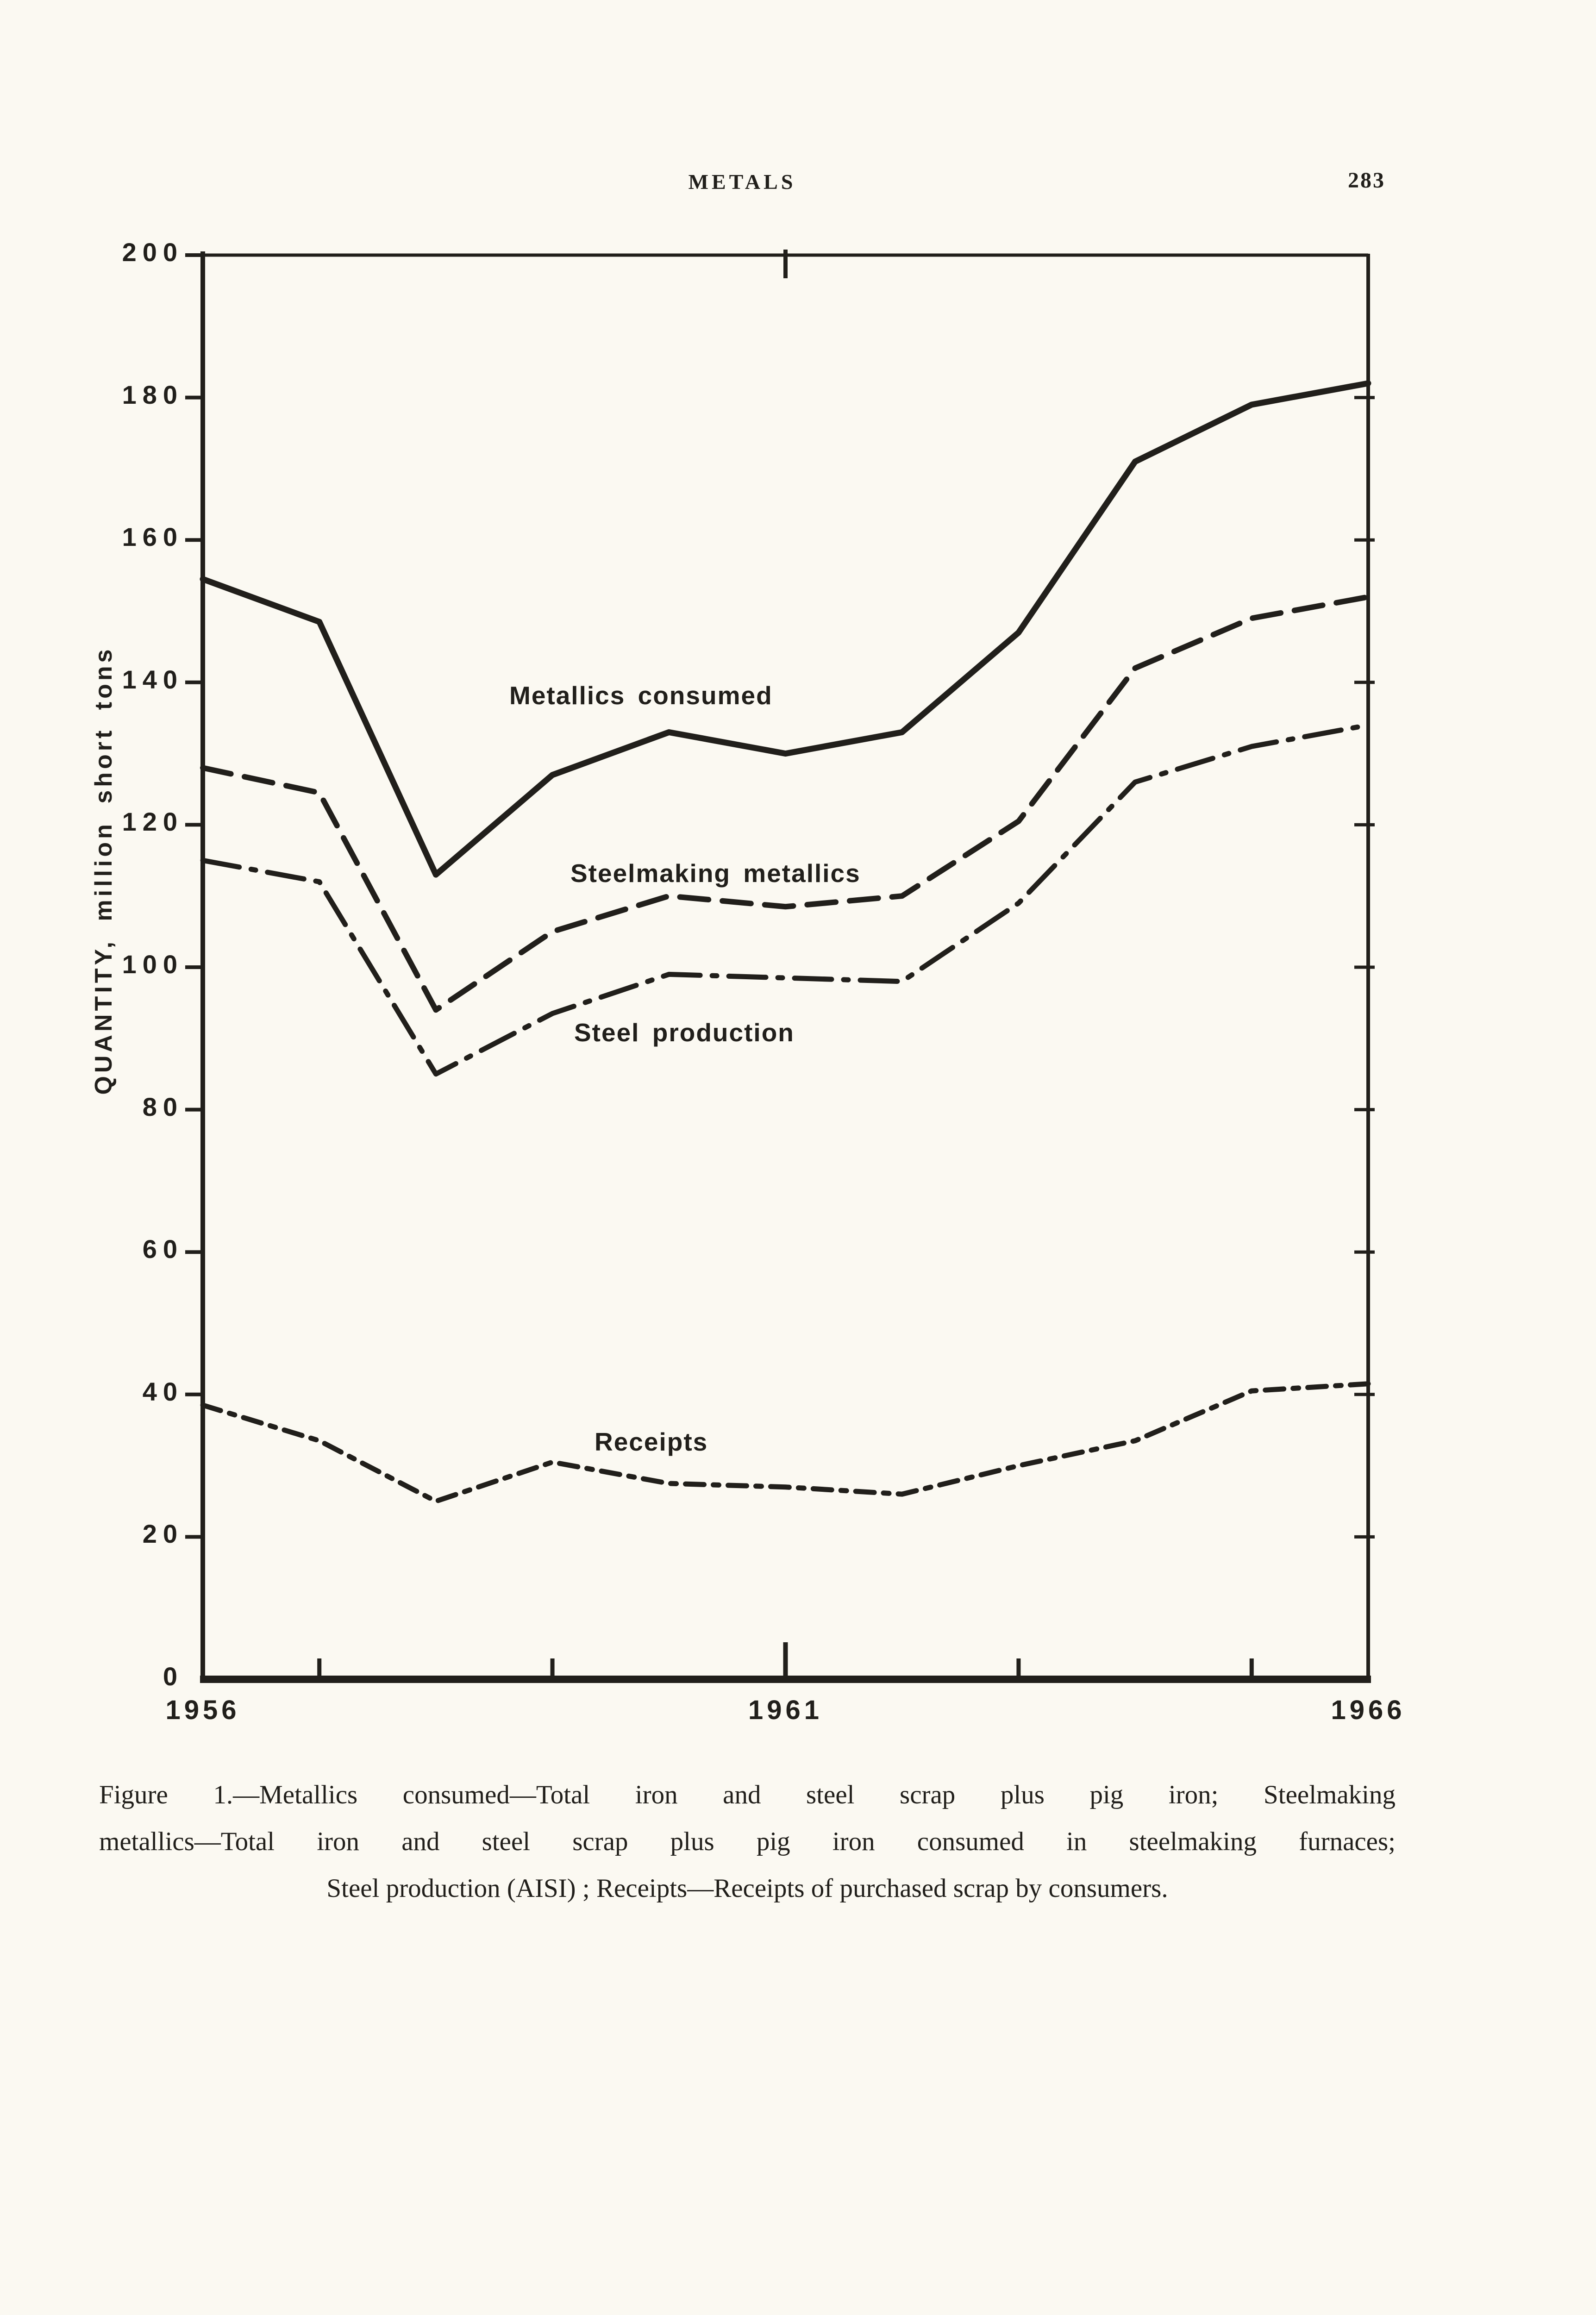  I want to click on y-tick-label-200: 200, so click(152, 252).